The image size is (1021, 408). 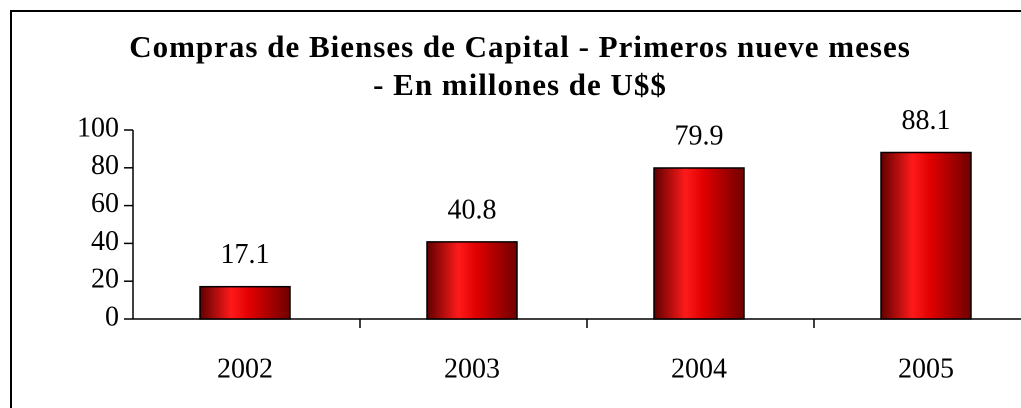 I want to click on y-tick-label: 20, so click(x=105, y=279).